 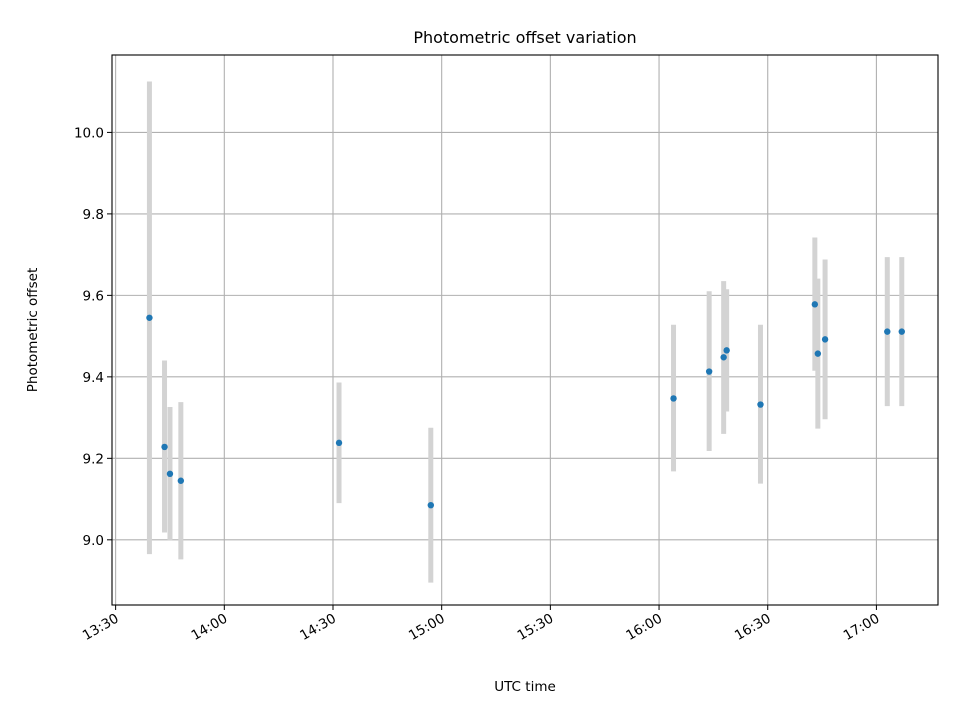 What do you see at coordinates (644, 627) in the screenshot?
I see `x-tick-label: 16:00` at bounding box center [644, 627].